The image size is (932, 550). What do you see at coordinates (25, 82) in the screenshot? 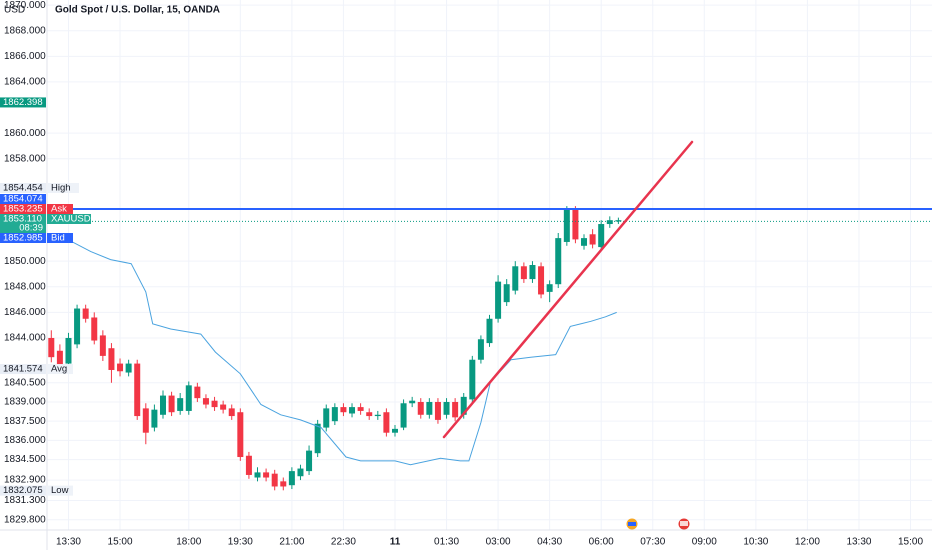
I see `y-tick-label: 1864.000` at bounding box center [25, 82].